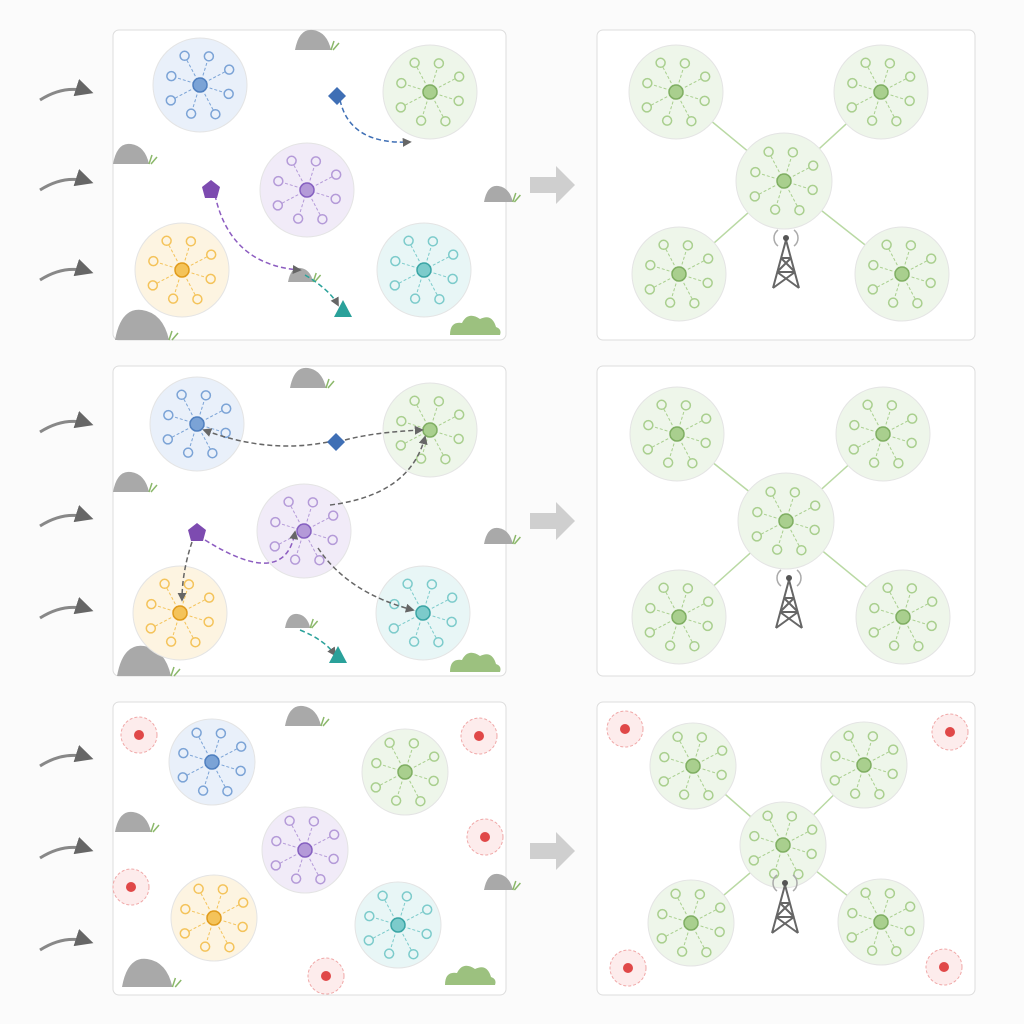  I want to click on route, so click(258, 234).